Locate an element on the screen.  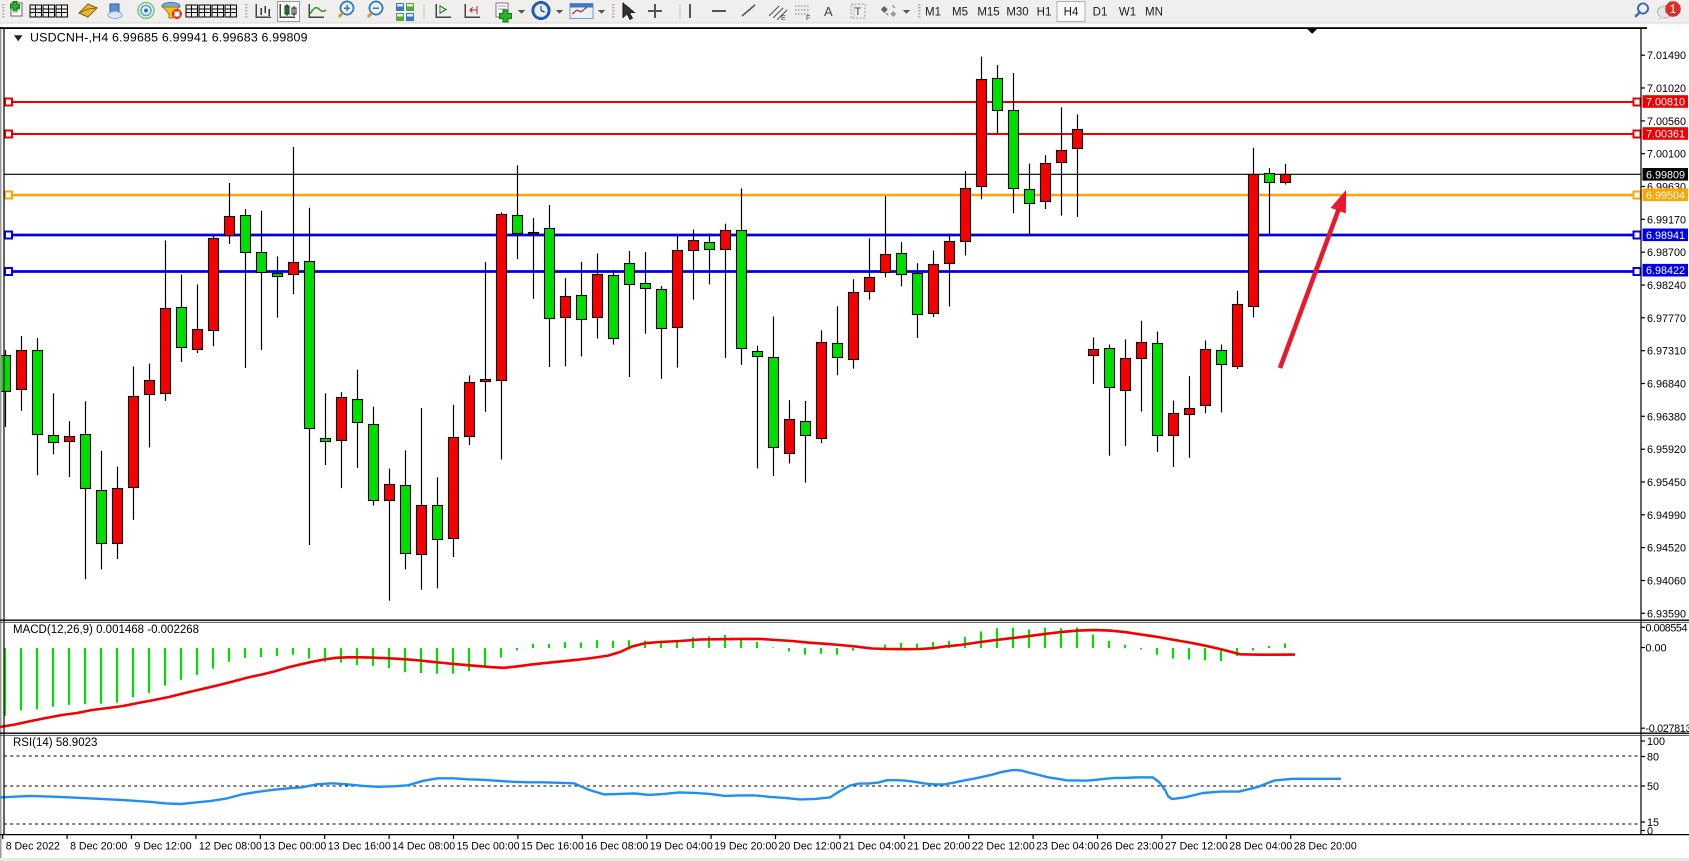
svg-text: F is located at coordinates (808, 18).